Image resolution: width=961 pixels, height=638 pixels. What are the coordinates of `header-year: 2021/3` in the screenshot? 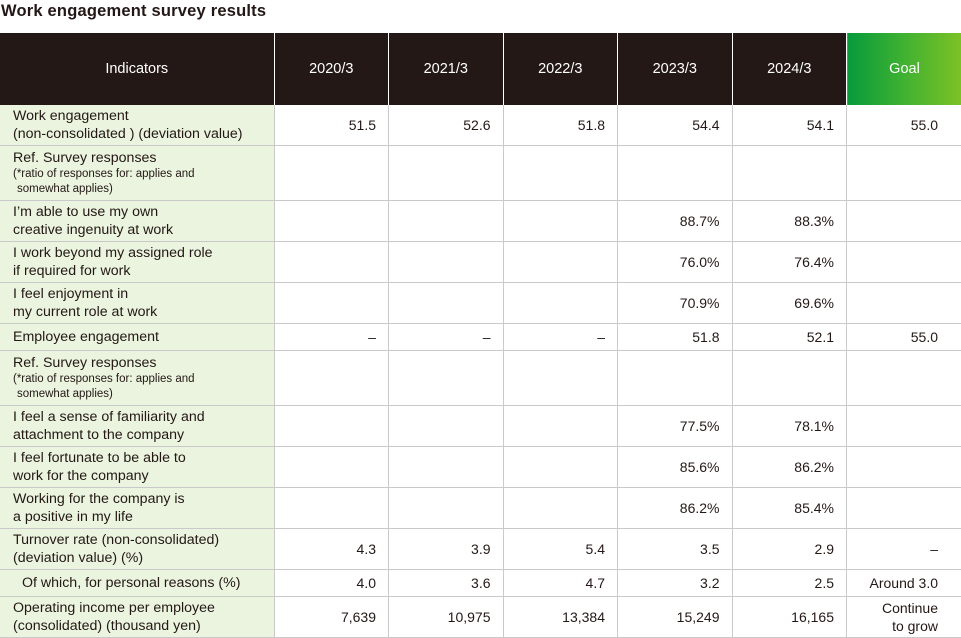 It's located at (446, 69).